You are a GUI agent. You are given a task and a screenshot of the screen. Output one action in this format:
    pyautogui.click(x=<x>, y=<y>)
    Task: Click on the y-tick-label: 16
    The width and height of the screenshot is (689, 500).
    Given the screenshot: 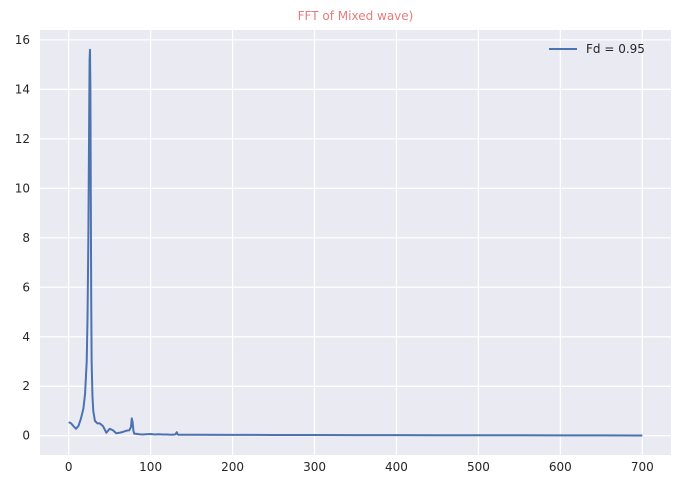 What is the action you would take?
    pyautogui.click(x=22, y=40)
    